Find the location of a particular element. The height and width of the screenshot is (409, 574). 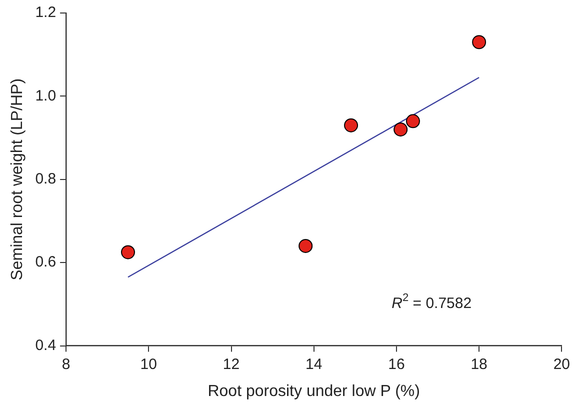

y-axis-title: Seminal root weight (LP/HP) is located at coordinates (17, 179).